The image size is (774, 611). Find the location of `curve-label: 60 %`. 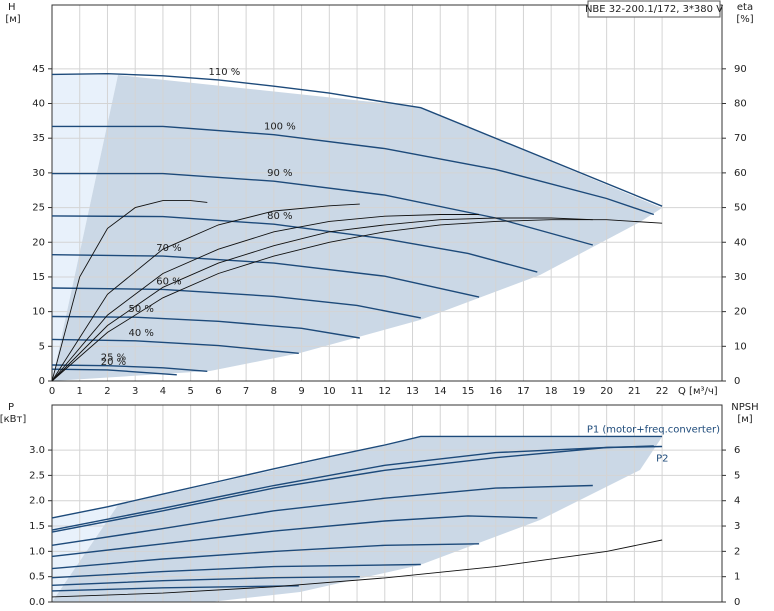

curve-label: 60 % is located at coordinates (168, 281).